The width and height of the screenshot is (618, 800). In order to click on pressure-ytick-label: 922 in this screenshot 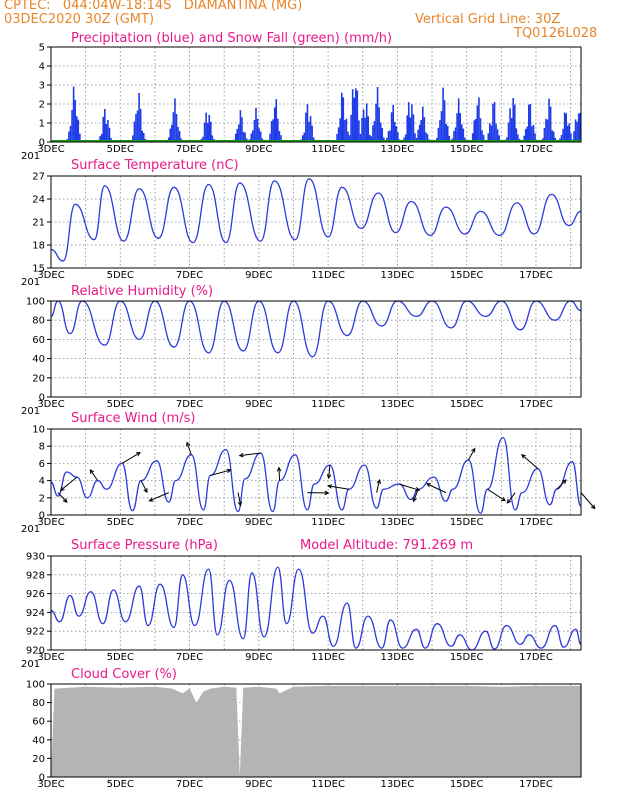, I will do `click(35, 632)`.